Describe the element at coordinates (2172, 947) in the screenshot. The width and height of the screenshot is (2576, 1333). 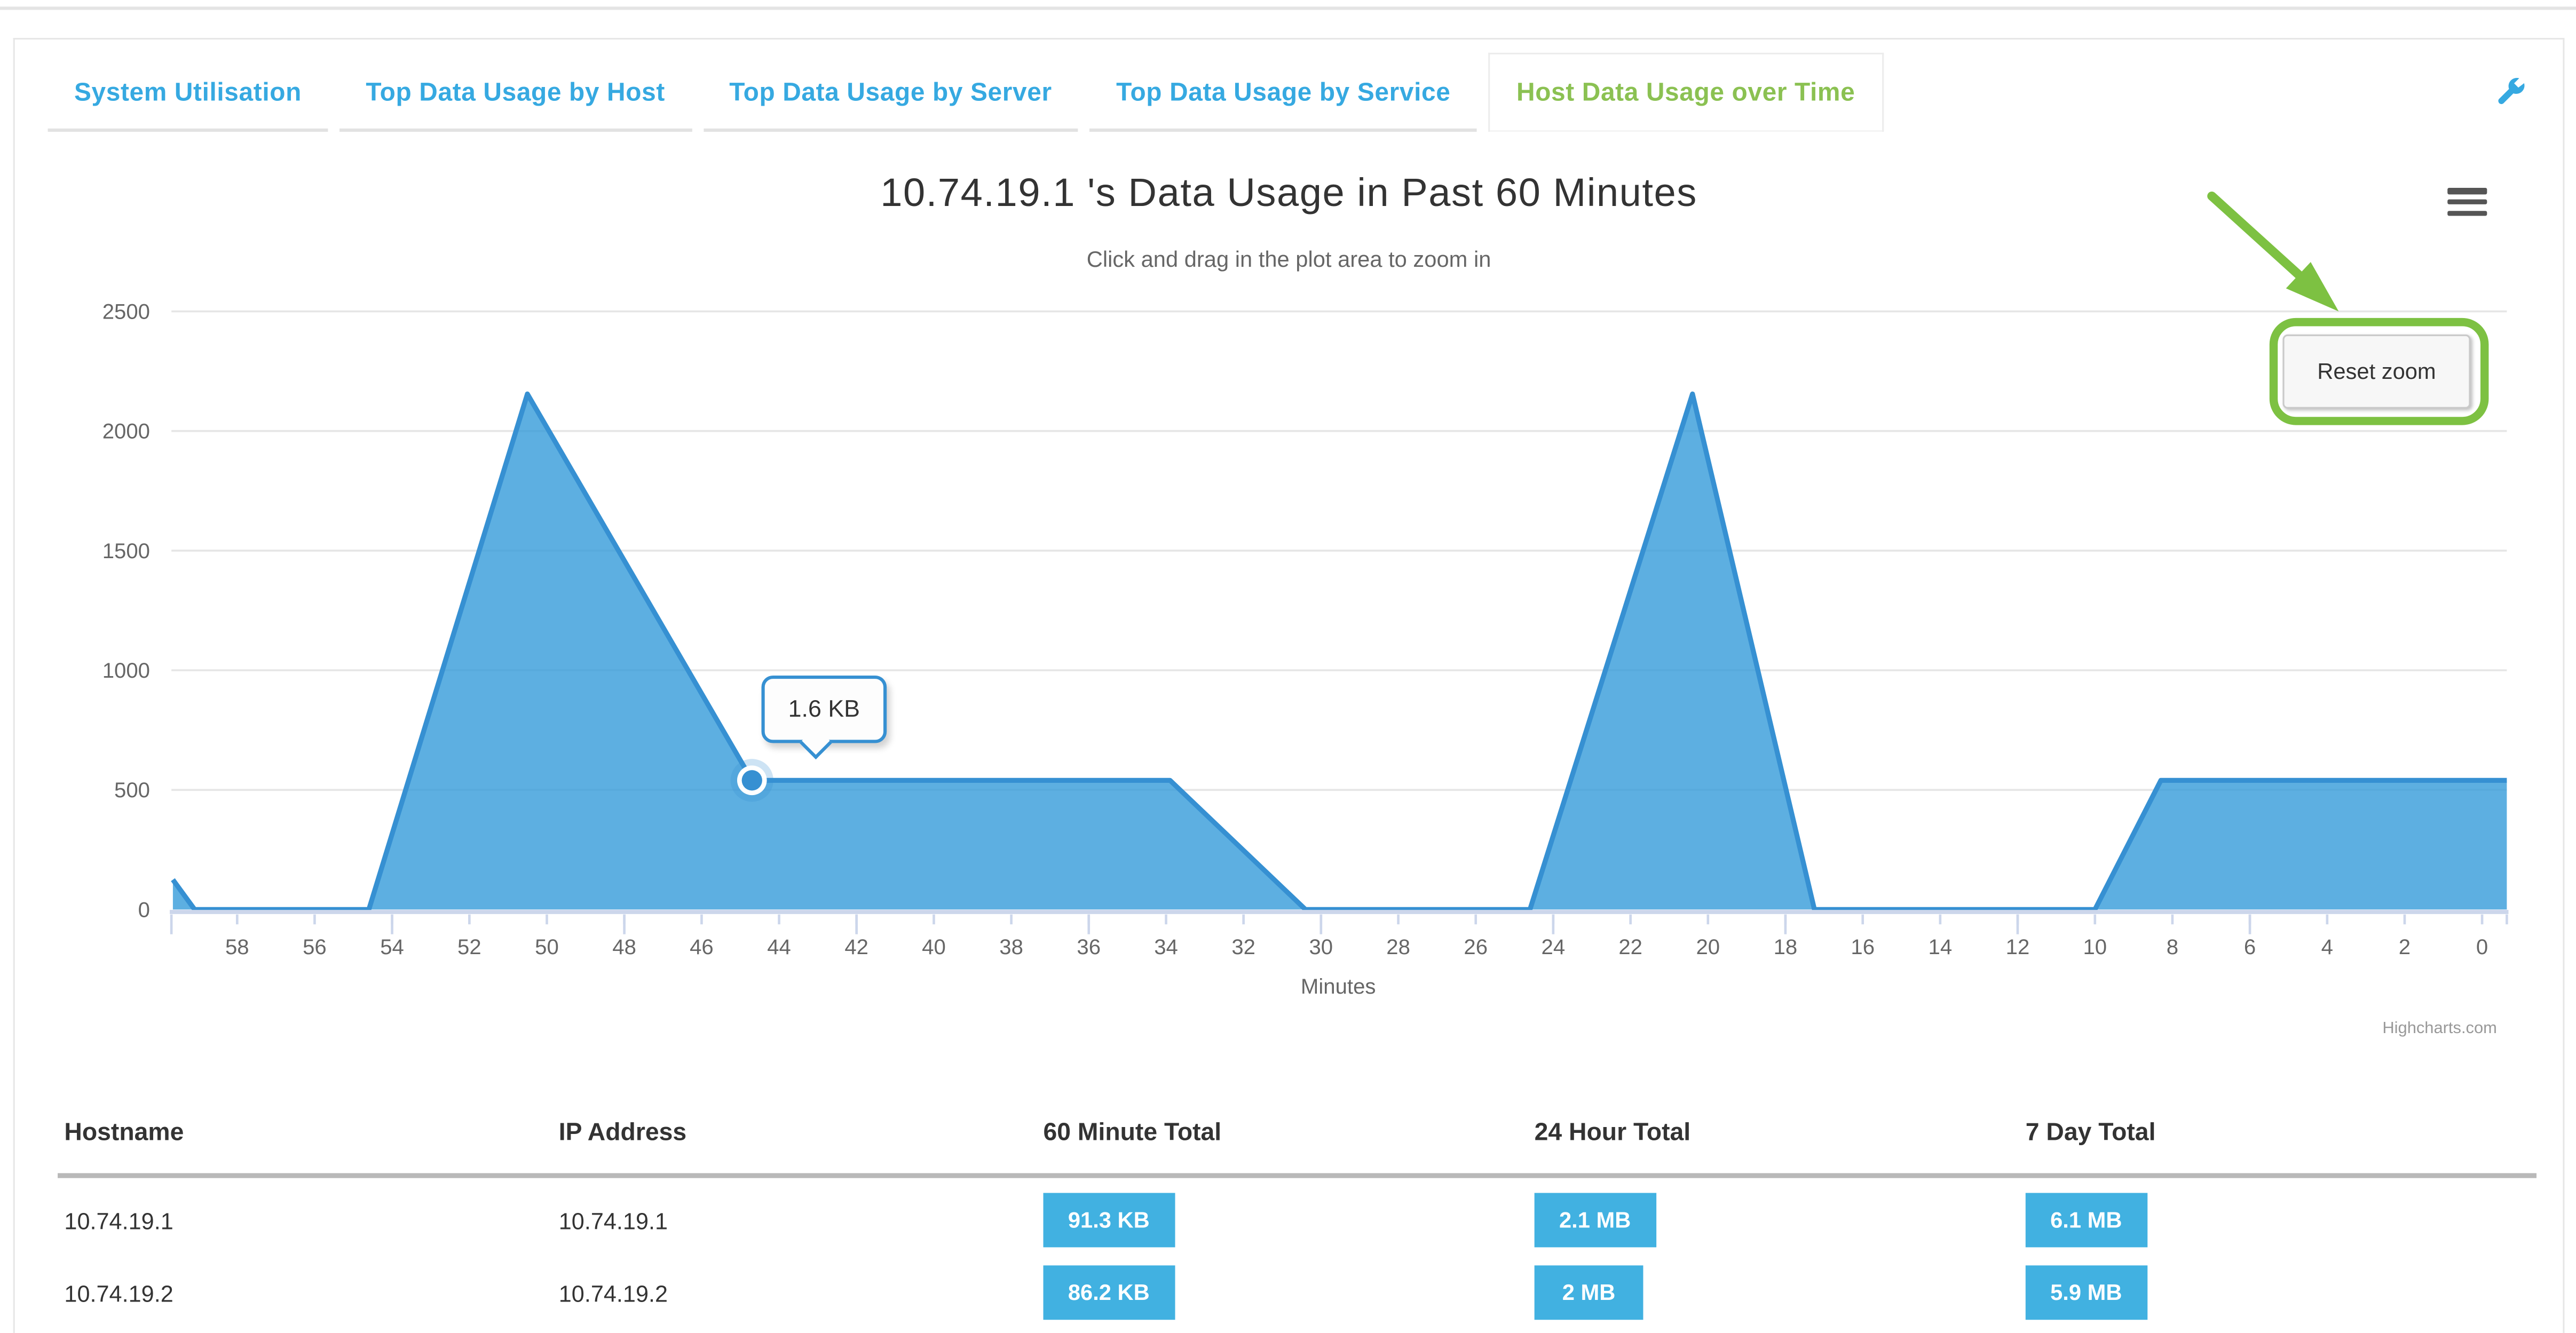
I see `svg-text: 8` at that location.